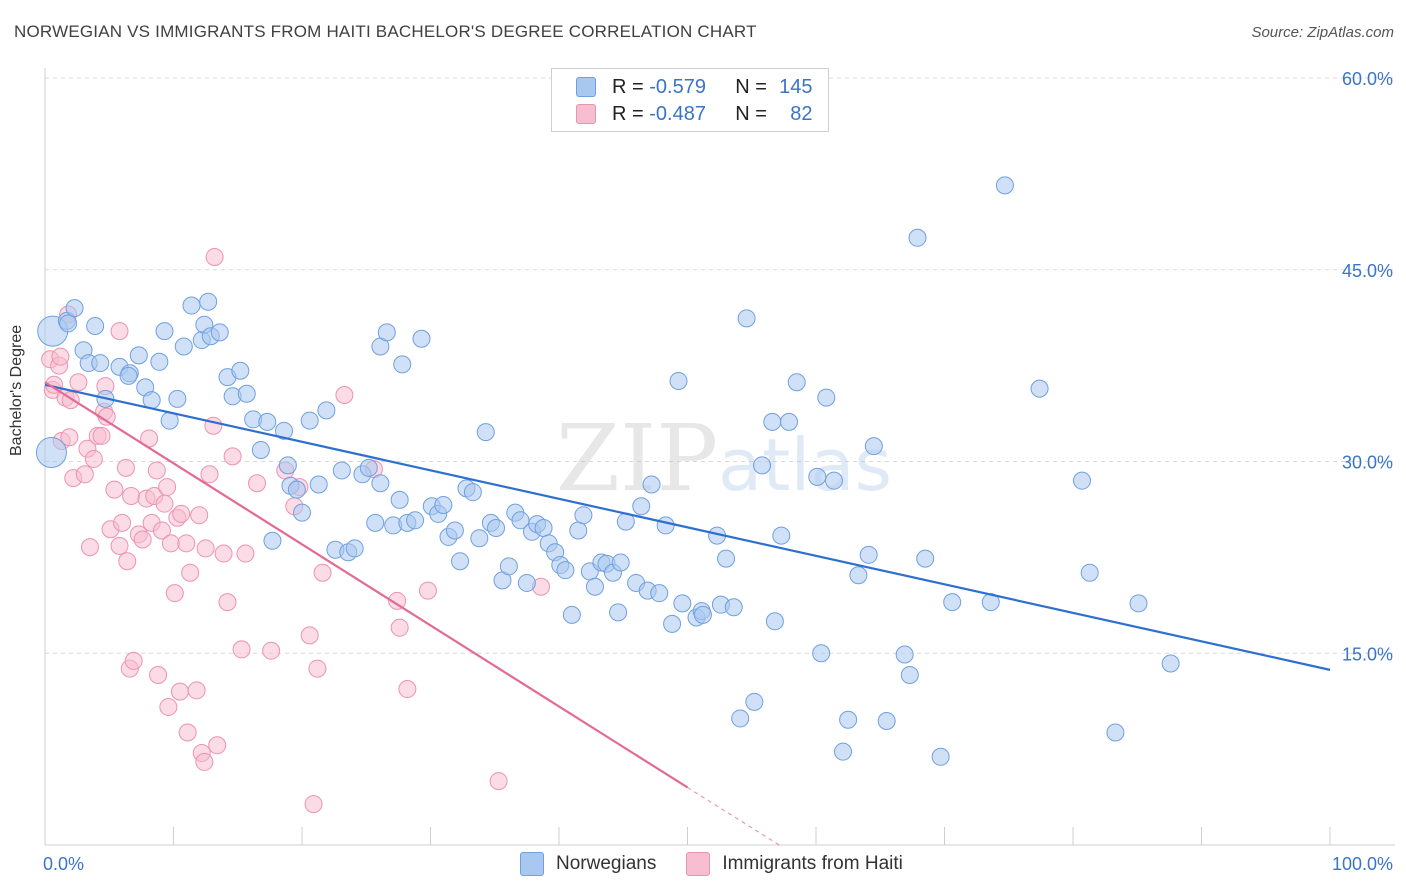 Image resolution: width=1406 pixels, height=892 pixels. I want to click on y-tick-label: 45.0%, so click(1367, 271).